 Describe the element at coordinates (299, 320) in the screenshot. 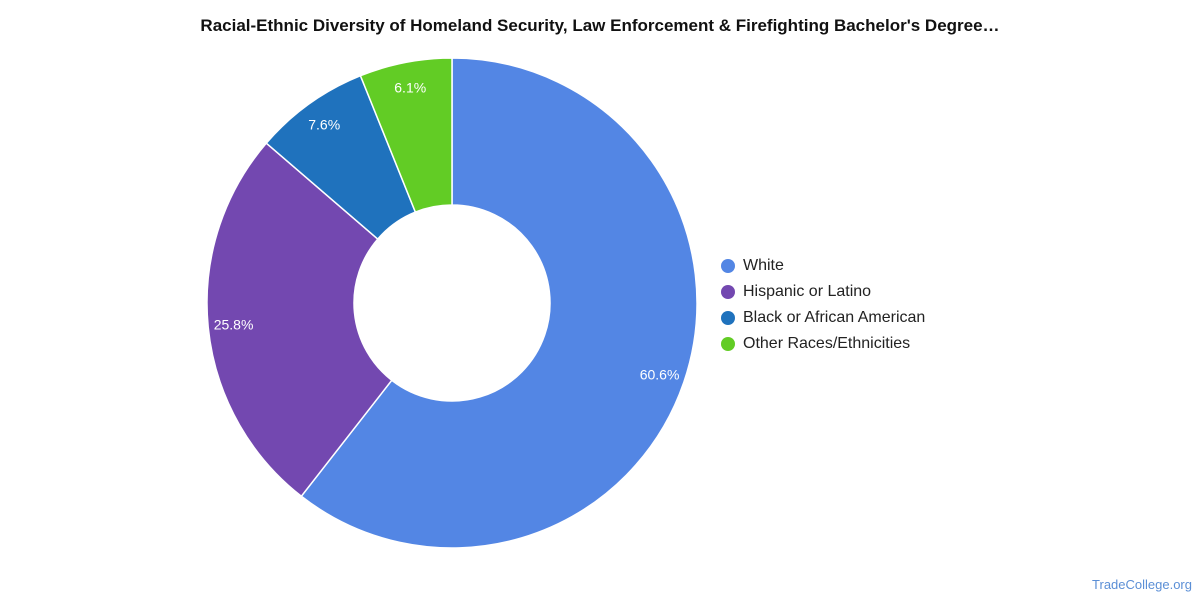

I see `slice-hispanic-or-latino` at that location.